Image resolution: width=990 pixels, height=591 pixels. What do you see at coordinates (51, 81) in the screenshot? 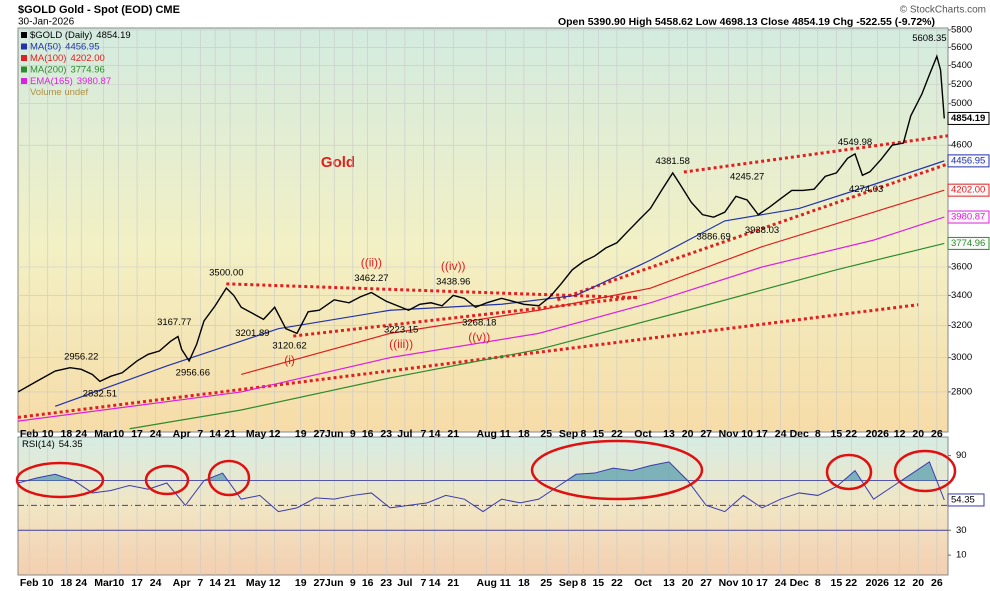
I see `legend-name: EMA(165)` at bounding box center [51, 81].